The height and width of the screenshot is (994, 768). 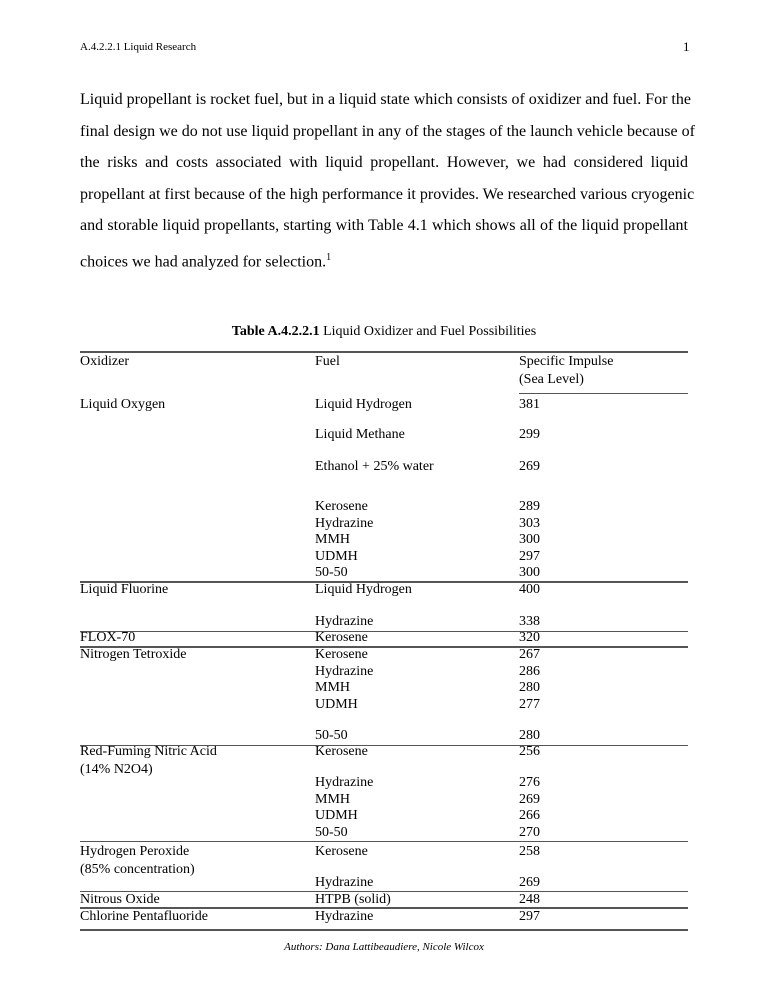 I want to click on isp-cell: 286, so click(x=529, y=671).